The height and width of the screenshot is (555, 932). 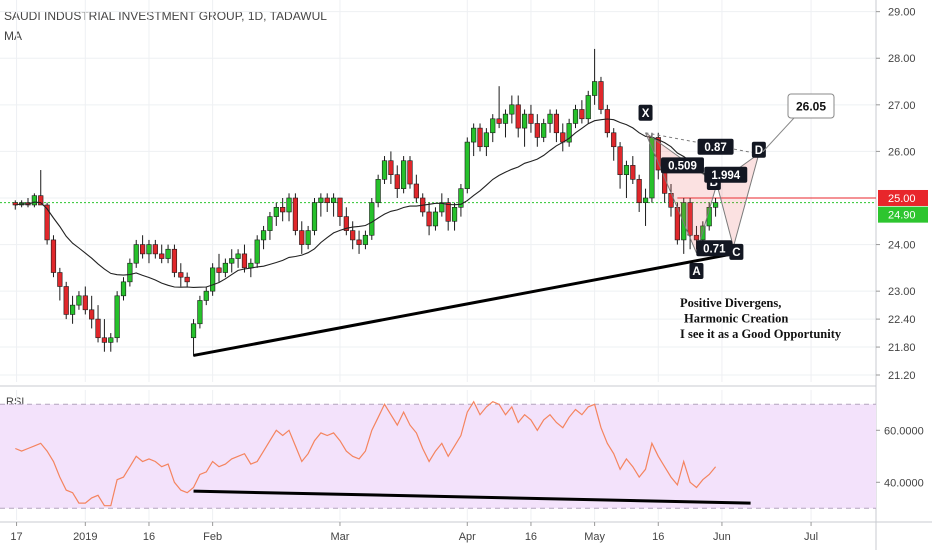 What do you see at coordinates (212, 537) in the screenshot?
I see `time-tick-label: Feb` at bounding box center [212, 537].